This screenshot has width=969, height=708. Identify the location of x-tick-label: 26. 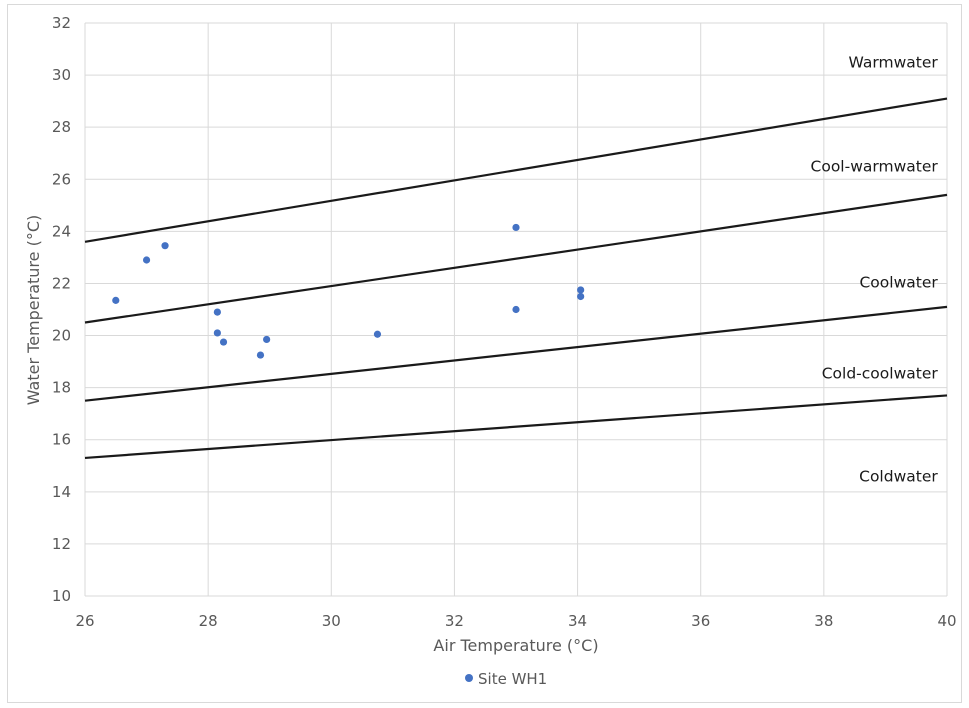
(84, 621).